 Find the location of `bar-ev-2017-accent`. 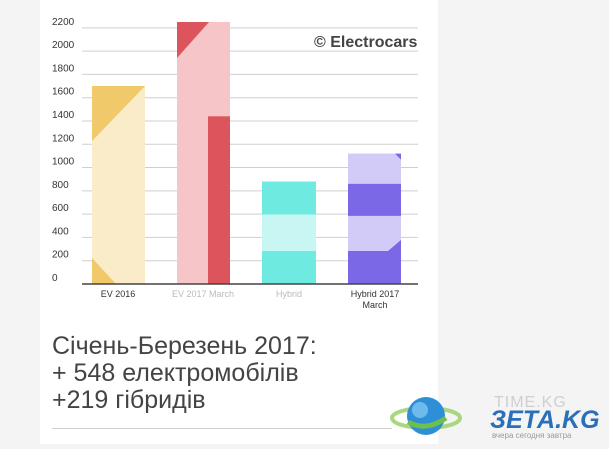

bar-ev-2017-accent is located at coordinates (193, 40).